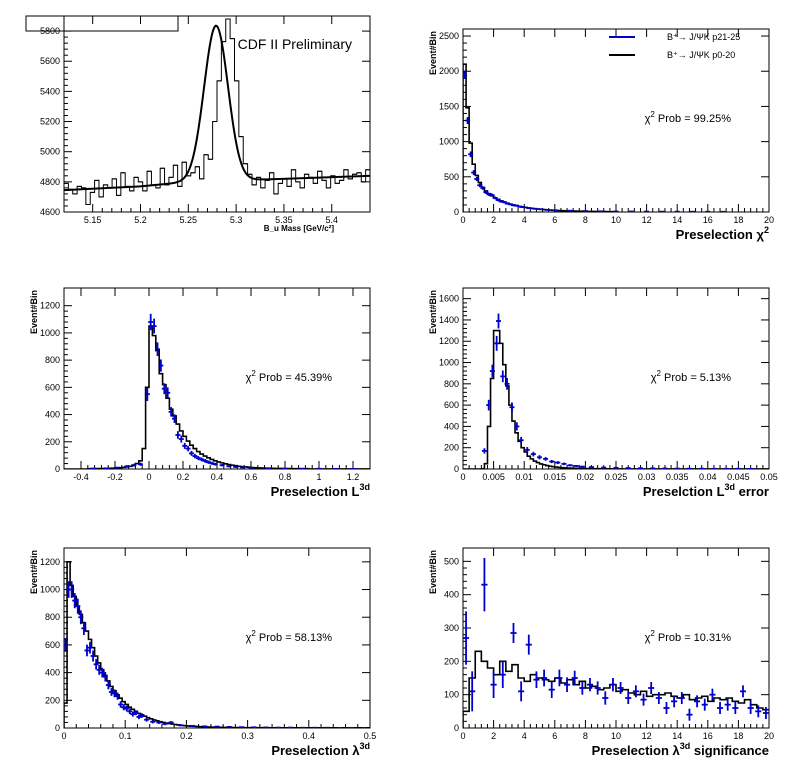 Image resolution: width=796 pixels, height=772 pixels. What do you see at coordinates (449, 106) in the screenshot?
I see `y-tick-label: 1500` at bounding box center [449, 106].